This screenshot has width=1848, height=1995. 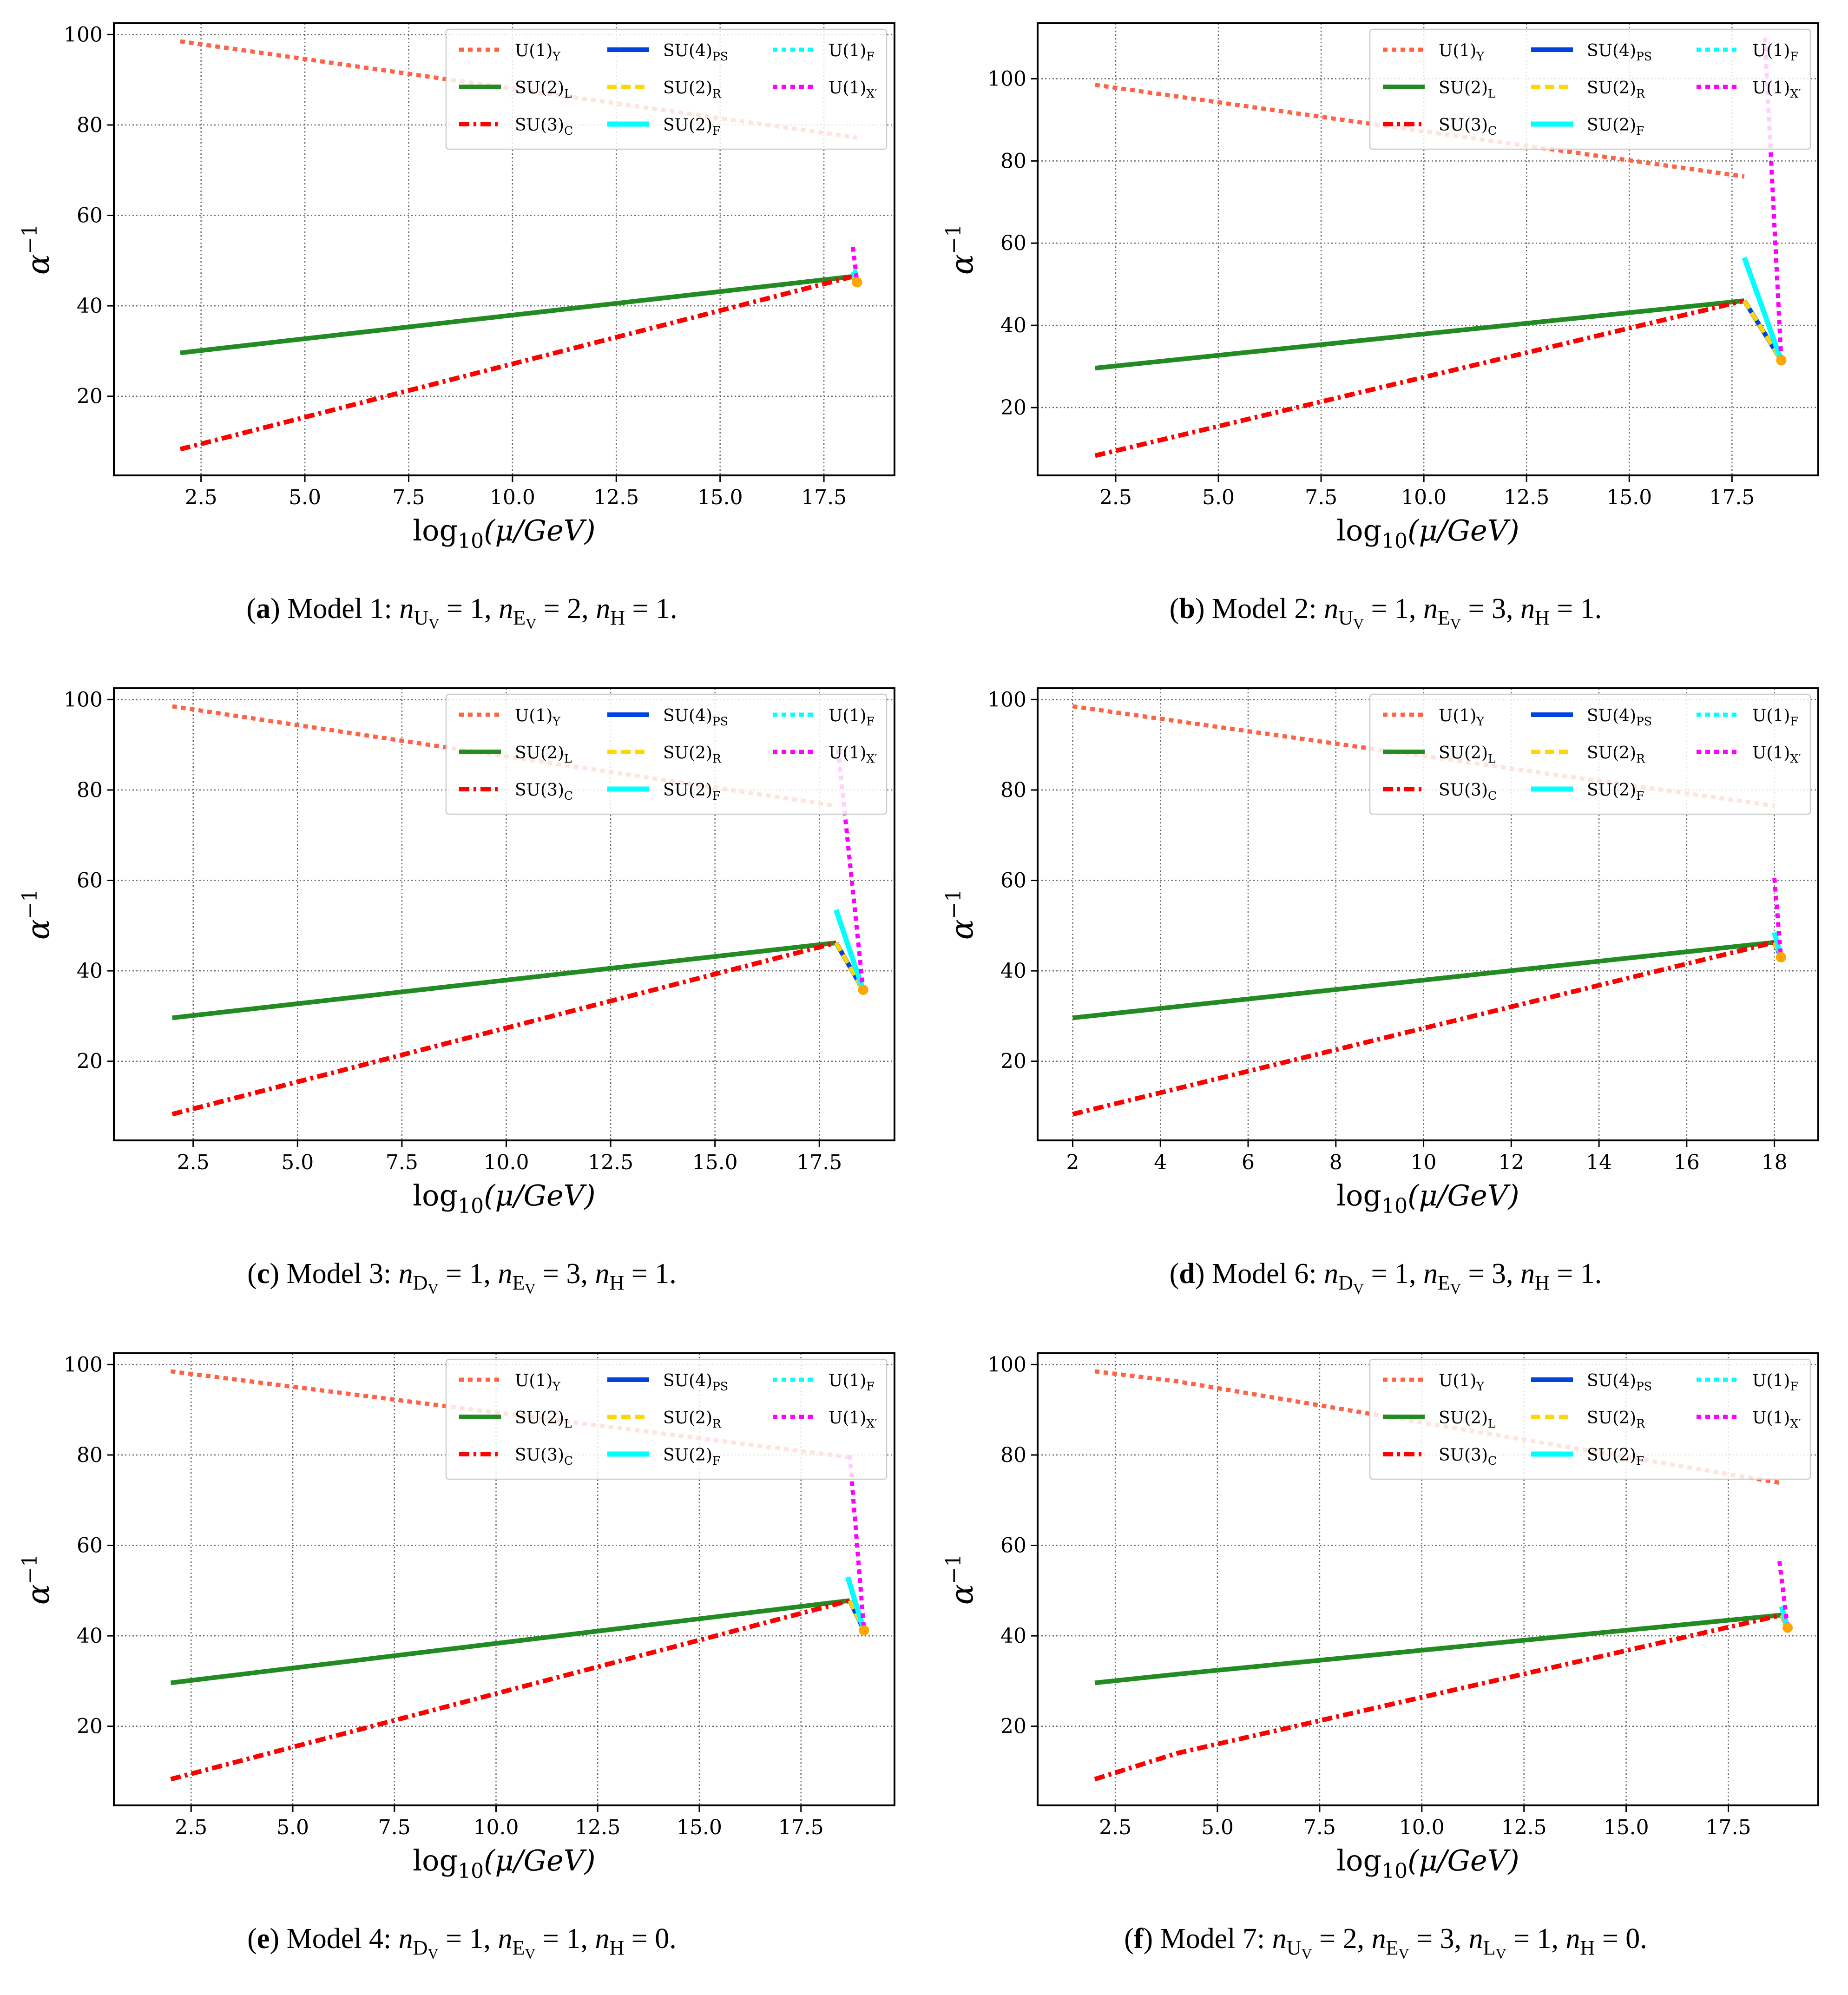 I want to click on series-line-SU2F, so click(x=1763, y=309).